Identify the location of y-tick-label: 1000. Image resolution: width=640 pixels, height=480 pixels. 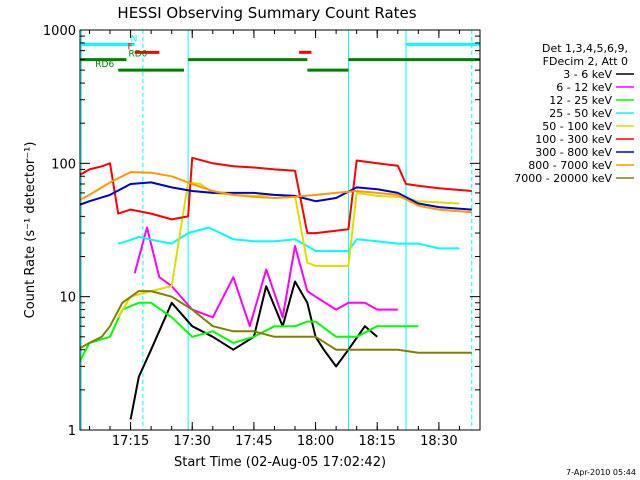
(59, 31).